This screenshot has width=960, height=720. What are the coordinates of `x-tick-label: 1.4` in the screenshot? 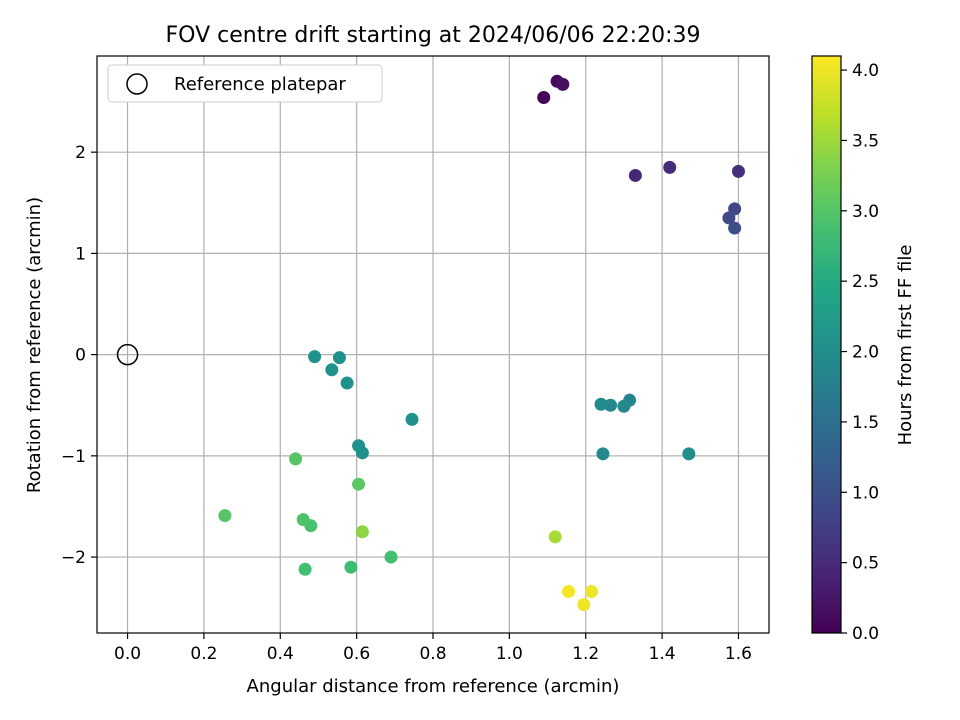 It's located at (662, 654).